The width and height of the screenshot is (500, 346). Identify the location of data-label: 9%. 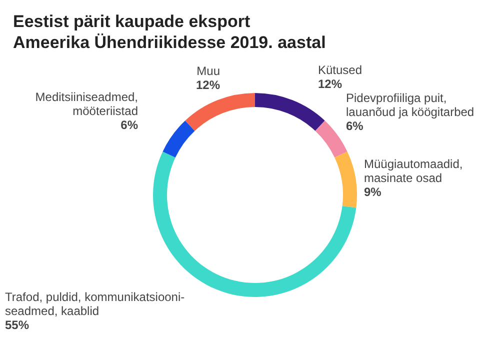
(373, 192).